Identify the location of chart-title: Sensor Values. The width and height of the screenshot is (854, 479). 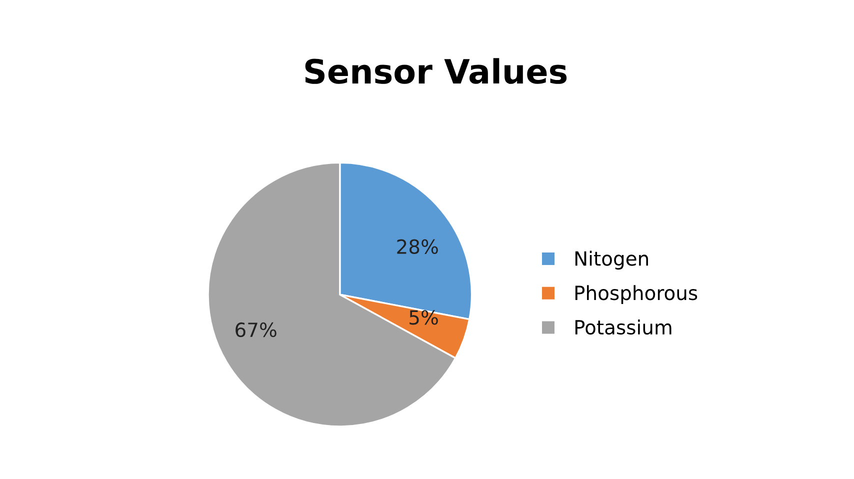
(436, 71).